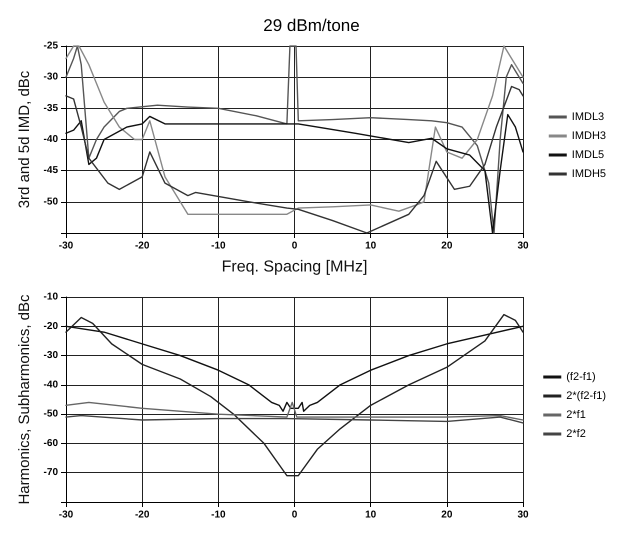 Image resolution: width=623 pixels, height=539 pixels. Describe the element at coordinates (576, 434) in the screenshot. I see `legend-label: 2*f2` at that location.